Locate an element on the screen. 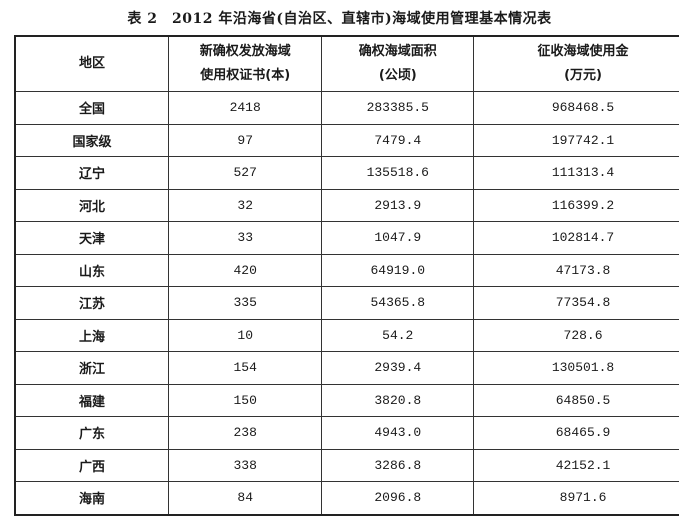  header-text: 地区 is located at coordinates (91, 63).